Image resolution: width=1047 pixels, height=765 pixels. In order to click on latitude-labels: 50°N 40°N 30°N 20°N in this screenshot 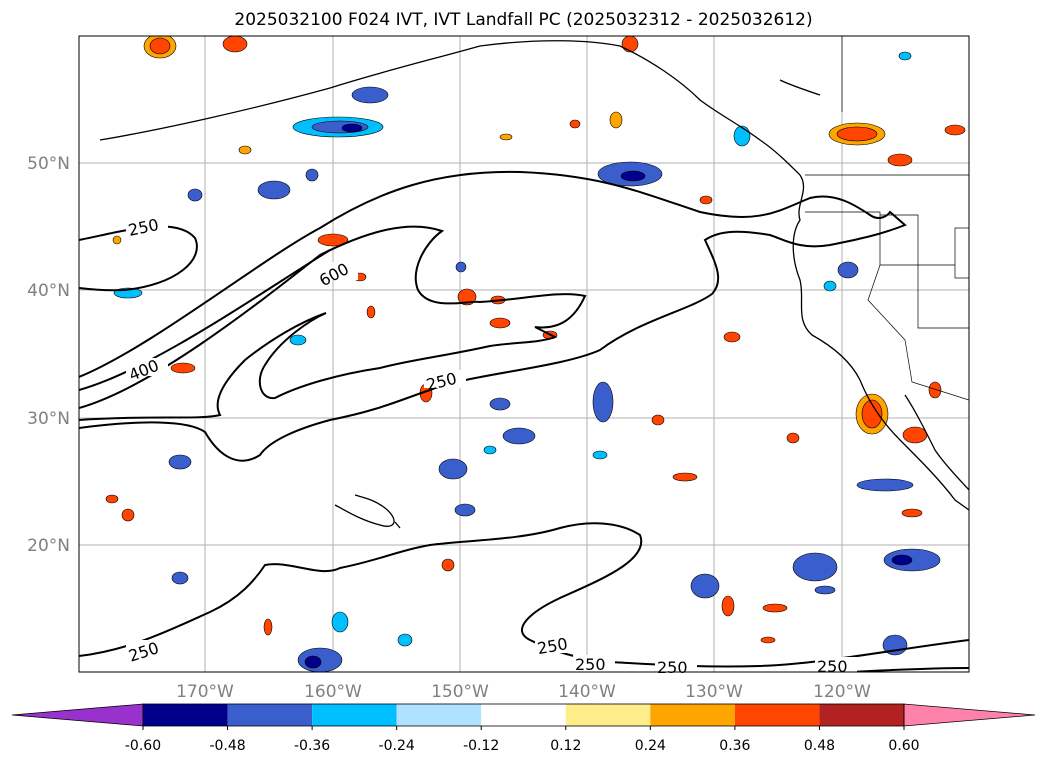, I will do `click(48, 355)`.